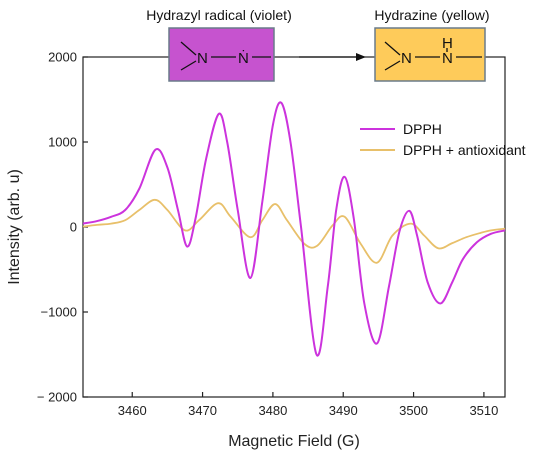  Describe the element at coordinates (272, 410) in the screenshot. I see `x-tick-label: 3480` at that location.